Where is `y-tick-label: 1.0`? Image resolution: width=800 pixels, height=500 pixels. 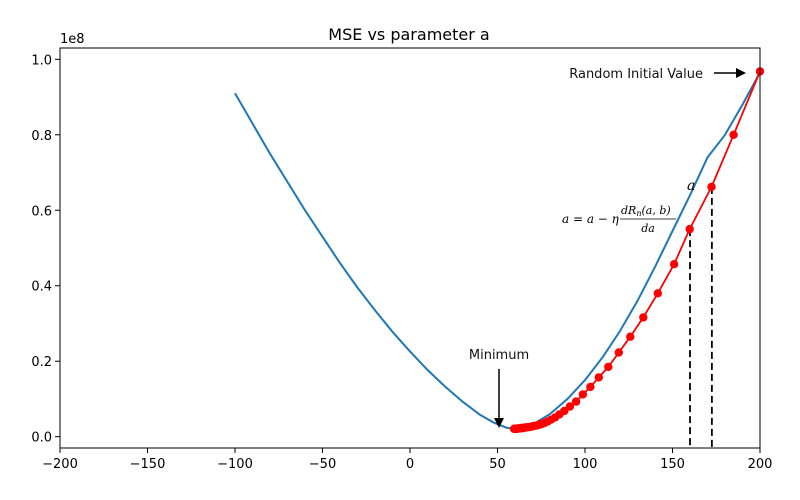
y-tick-label: 1.0 is located at coordinates (41, 60).